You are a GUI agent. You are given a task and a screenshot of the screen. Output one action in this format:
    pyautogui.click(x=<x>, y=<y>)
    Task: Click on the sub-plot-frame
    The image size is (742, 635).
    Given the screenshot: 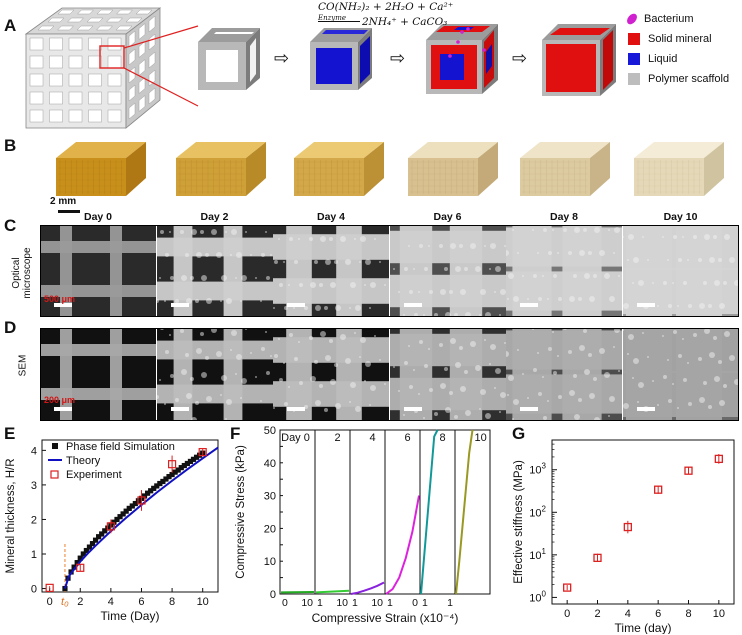 What is the action you would take?
    pyautogui.click(x=332, y=512)
    